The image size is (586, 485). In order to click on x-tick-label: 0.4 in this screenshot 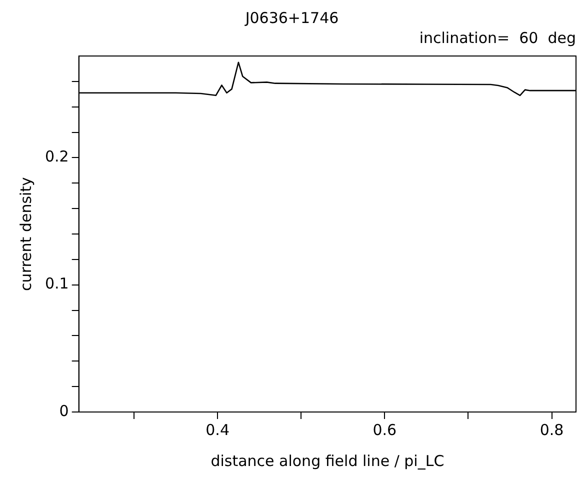, I will do `click(218, 429)`.